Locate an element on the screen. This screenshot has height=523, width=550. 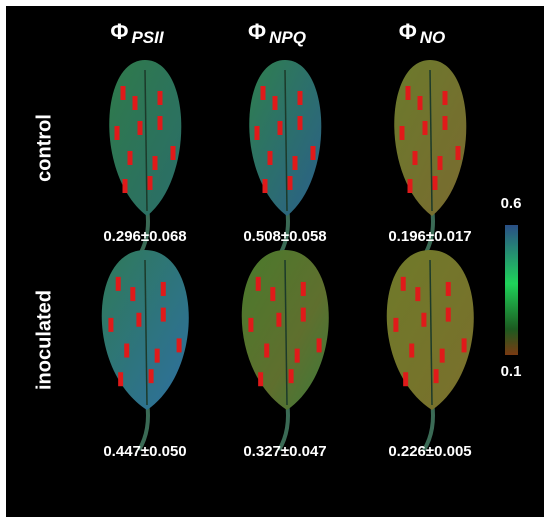
row-label: inoculated is located at coordinates (44, 340).